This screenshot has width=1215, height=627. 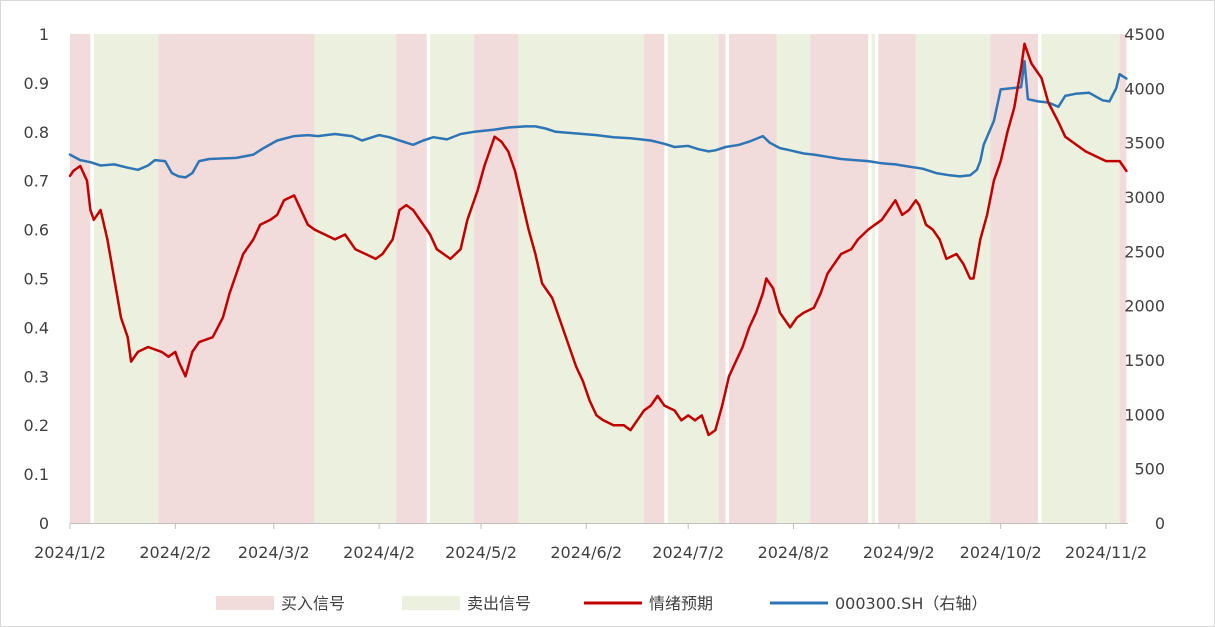 I want to click on x-tick-label-10: 2024/11/2, so click(x=1106, y=552).